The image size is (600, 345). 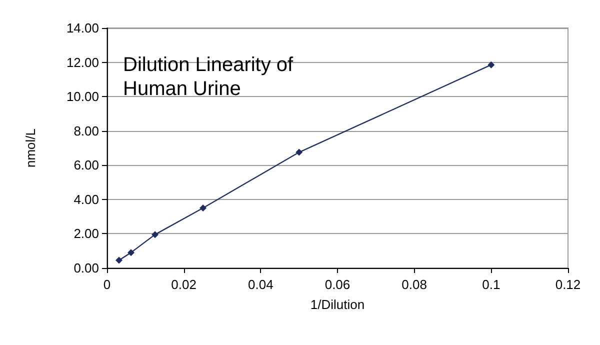 What do you see at coordinates (337, 284) in the screenshot?
I see `x-tick-label: 0.06` at bounding box center [337, 284].